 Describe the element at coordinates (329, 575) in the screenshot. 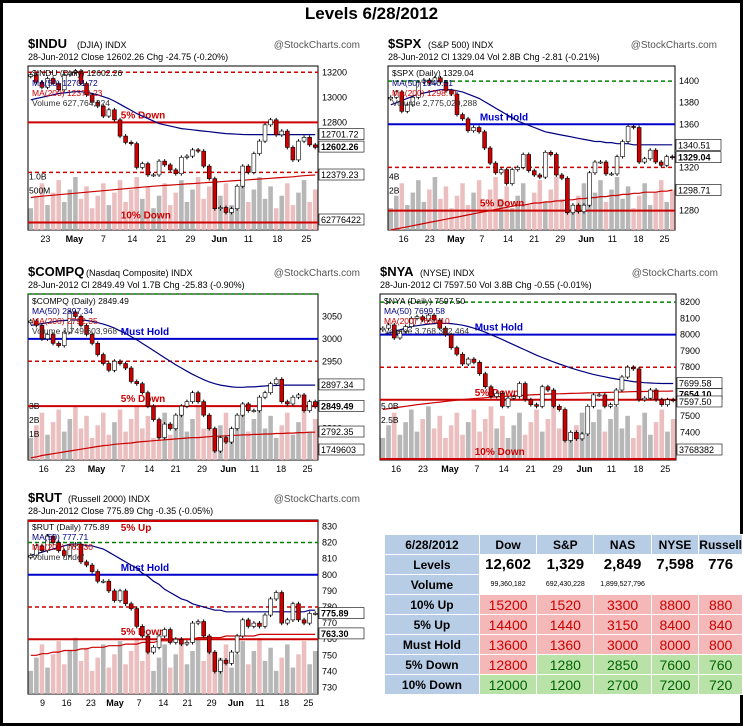

I see `y-tick-label: 800` at that location.